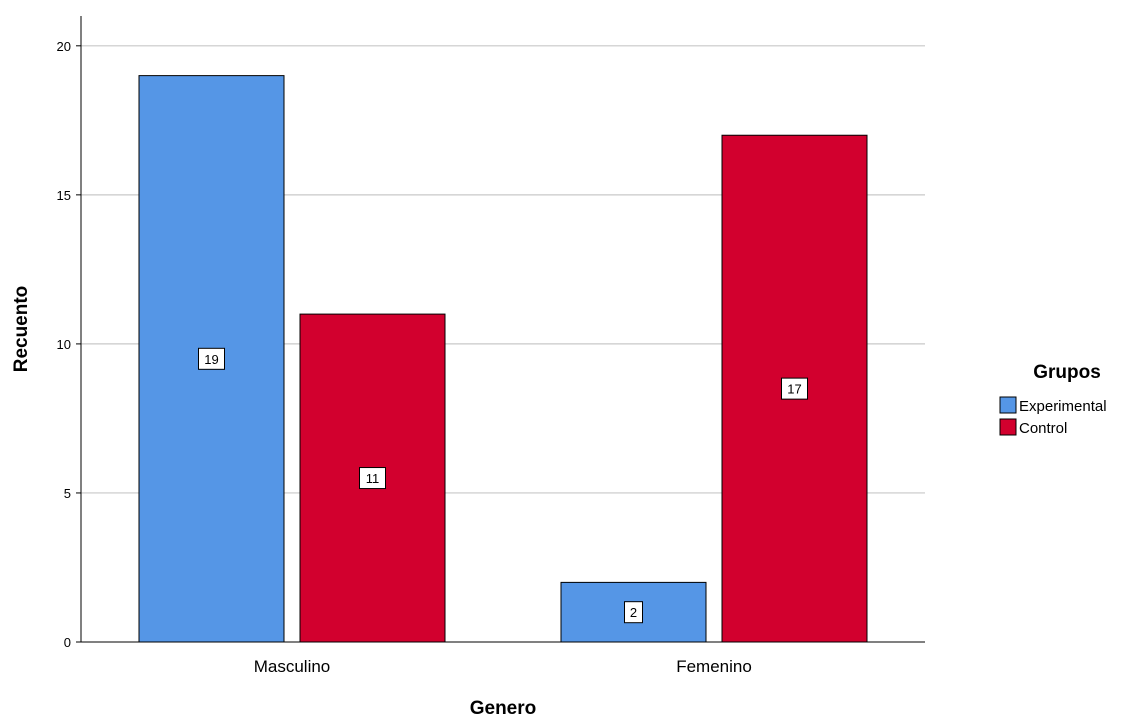 Image resolution: width=1136 pixels, height=728 pixels. What do you see at coordinates (1008, 427) in the screenshot?
I see `legend-swatch-control` at bounding box center [1008, 427].